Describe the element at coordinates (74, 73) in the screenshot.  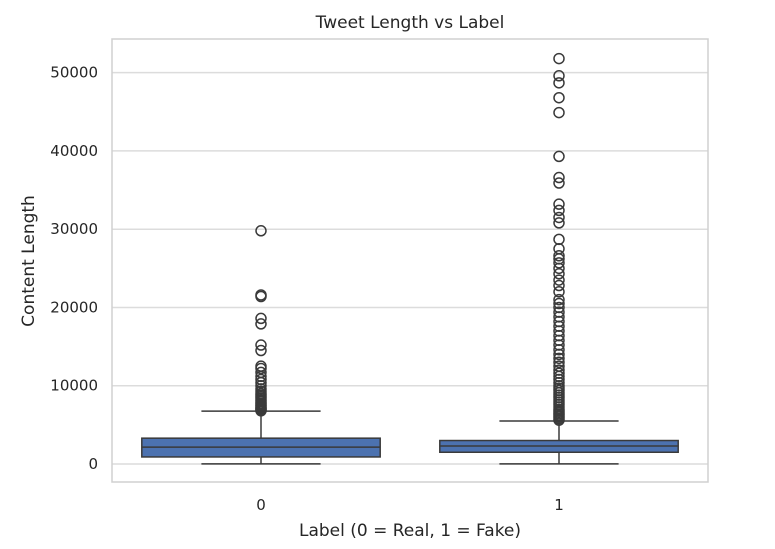
I see `y-tick-label: 50000` at that location.